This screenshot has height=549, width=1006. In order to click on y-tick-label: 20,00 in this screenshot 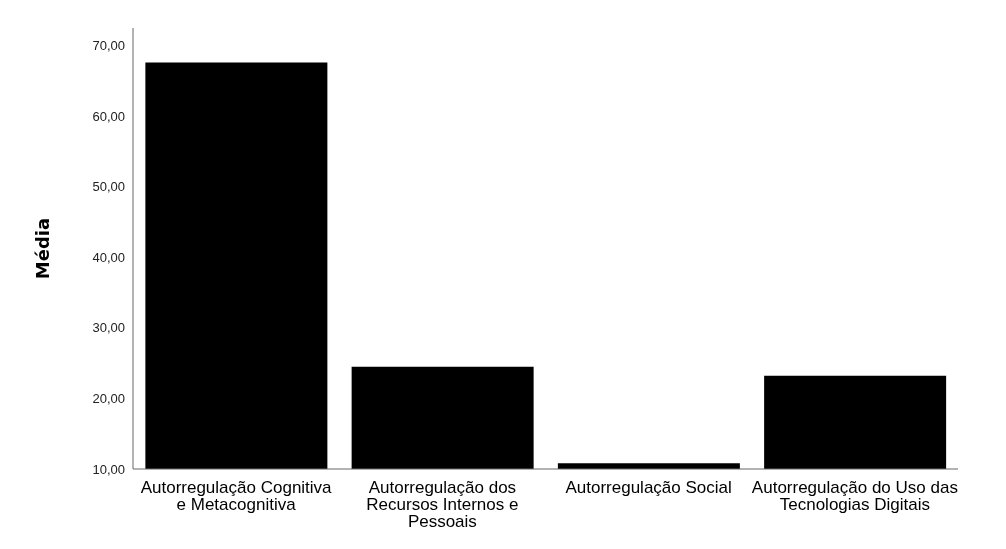, I will do `click(108, 399)`.